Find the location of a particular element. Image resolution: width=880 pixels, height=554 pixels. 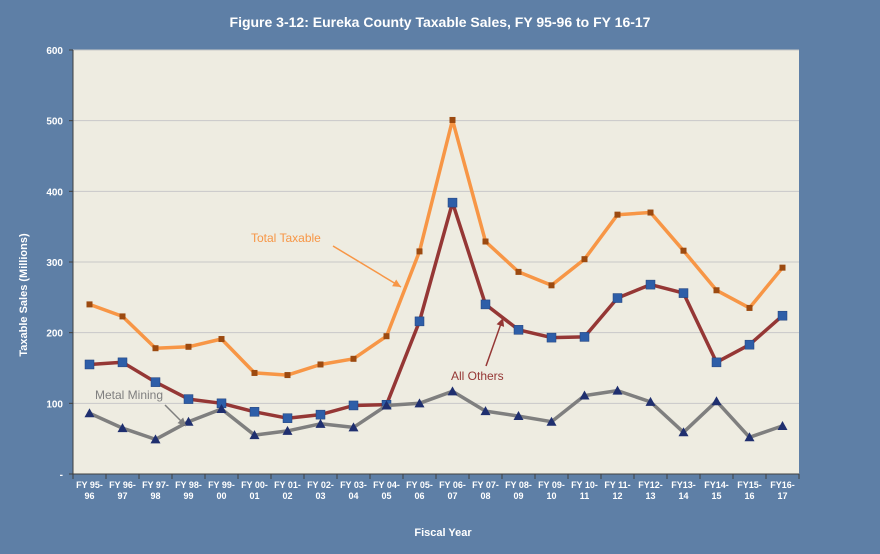

metal-mining-line is located at coordinates (436, 415).